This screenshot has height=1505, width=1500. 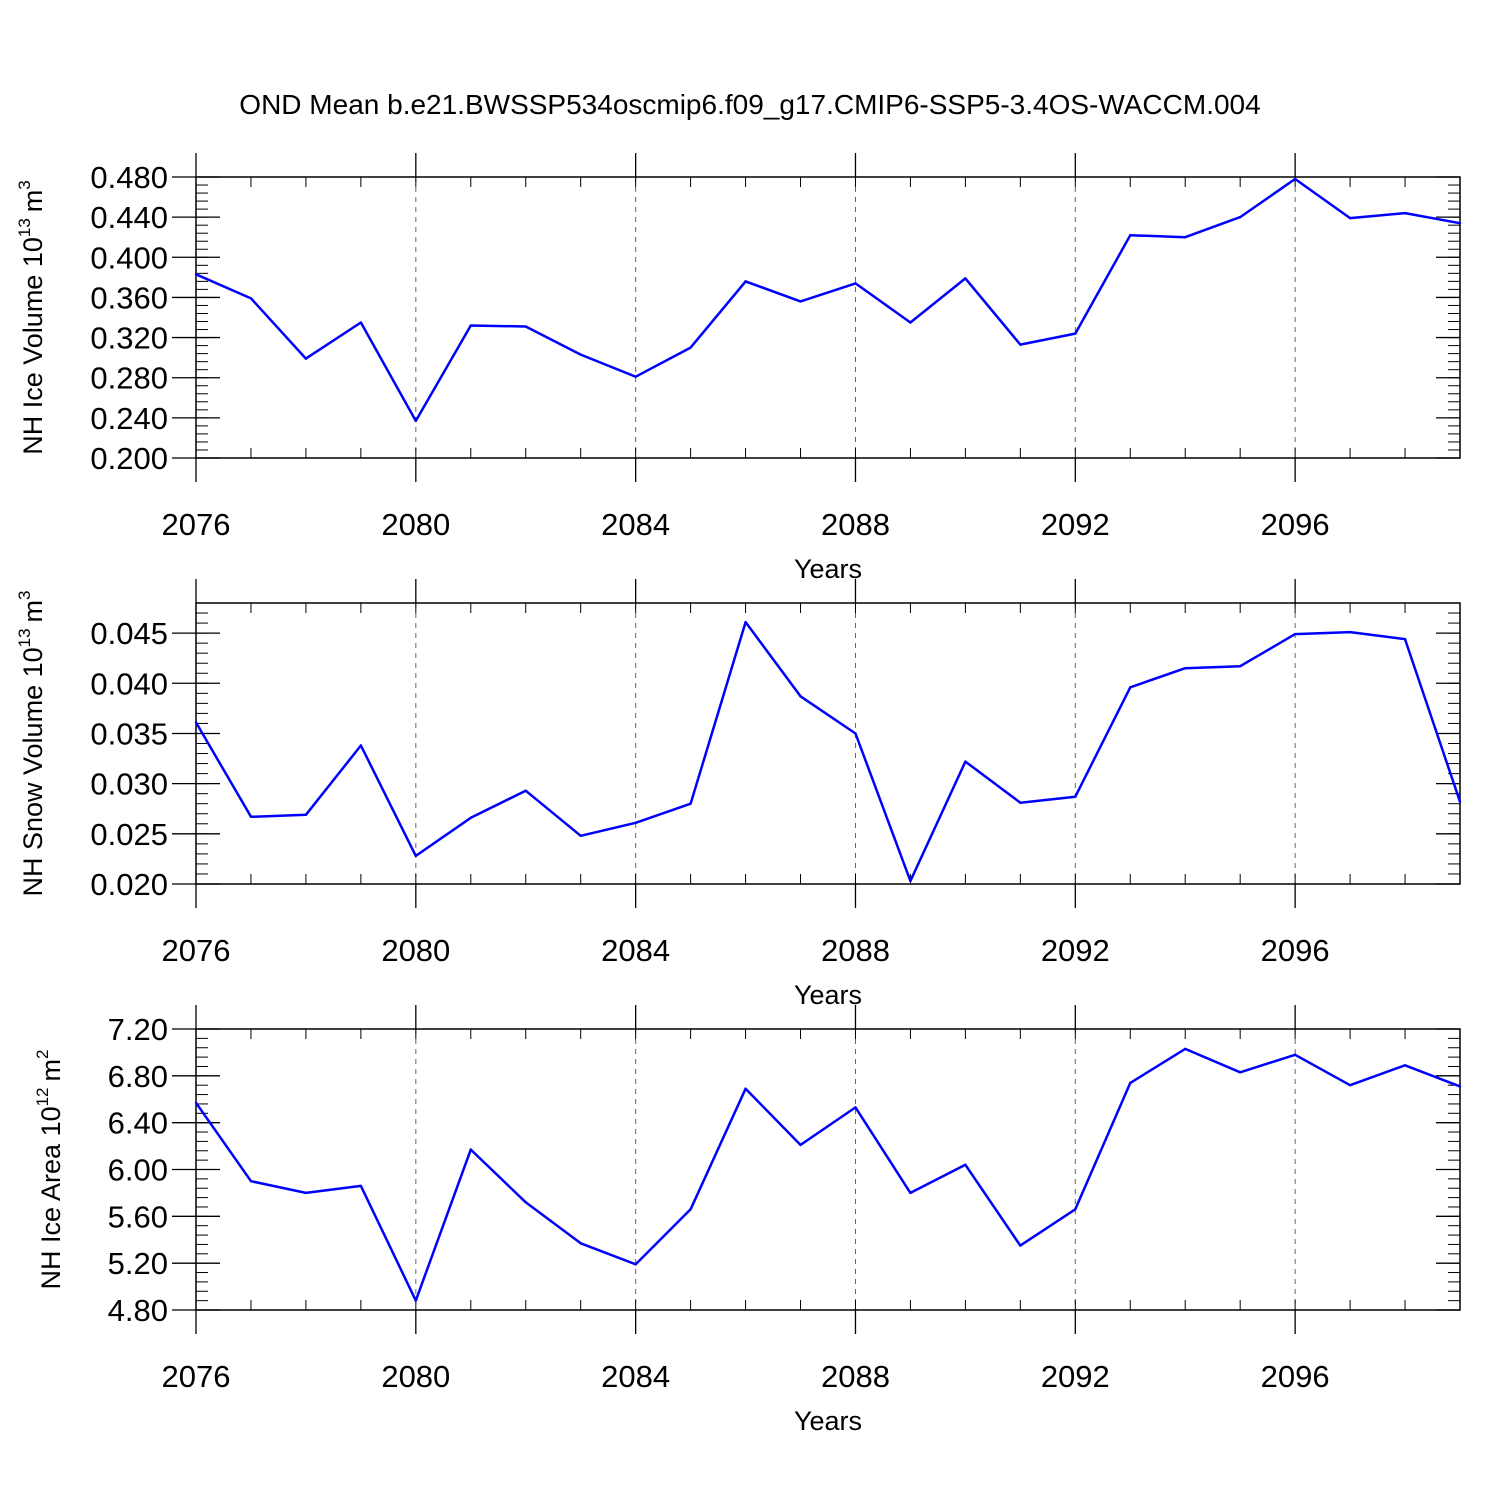 What do you see at coordinates (828, 751) in the screenshot?
I see `series-line` at bounding box center [828, 751].